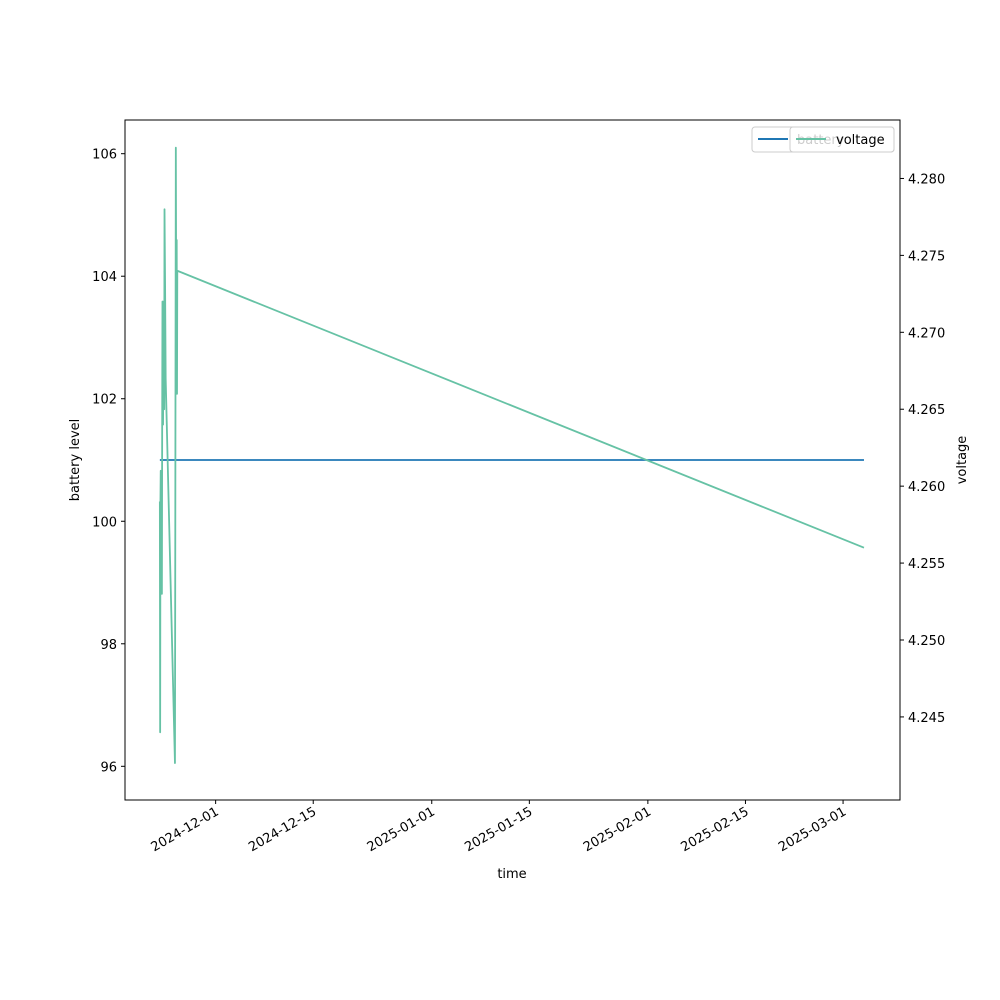  Describe the element at coordinates (104, 277) in the screenshot. I see `left-y-tick-label: 104` at that location.